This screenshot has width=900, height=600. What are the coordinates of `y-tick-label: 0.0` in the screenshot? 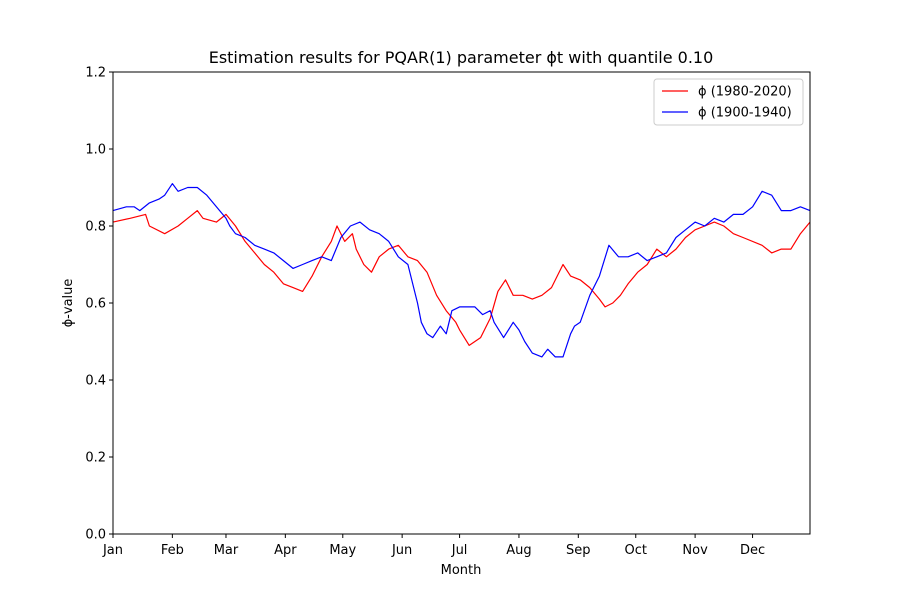 It's located at (95, 535).